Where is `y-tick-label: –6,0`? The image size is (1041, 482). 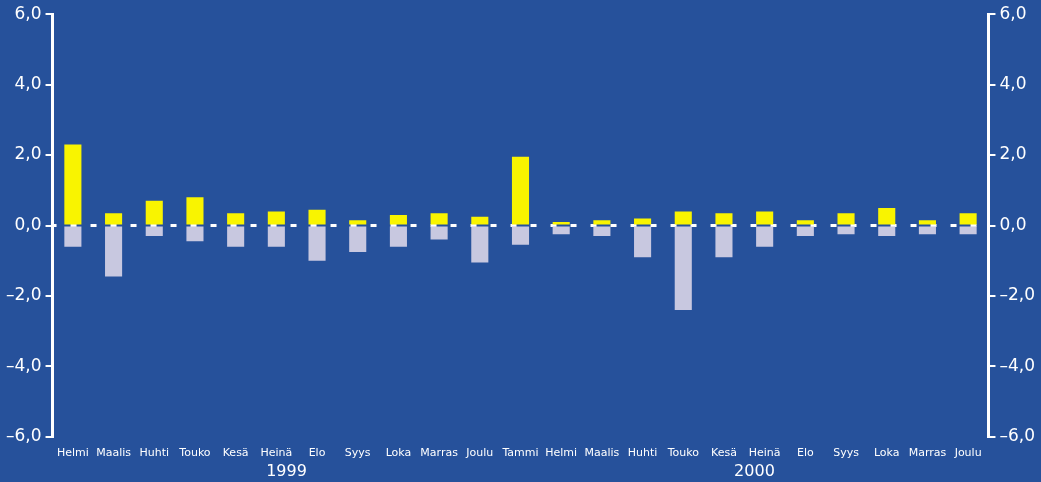
y-tick-label: –6,0 is located at coordinates (23, 435).